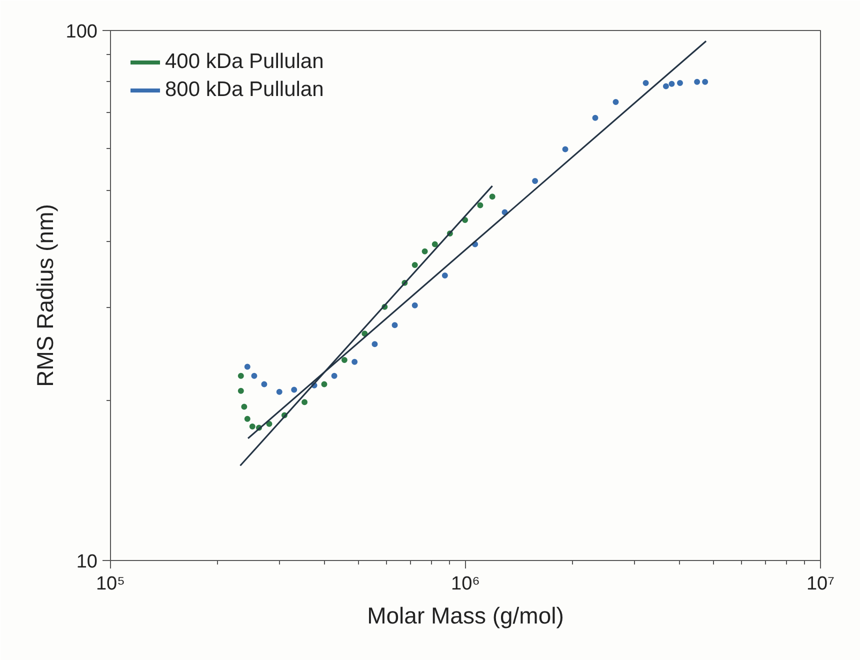  I want to click on x-tick-label: 10⁷, so click(820, 584).